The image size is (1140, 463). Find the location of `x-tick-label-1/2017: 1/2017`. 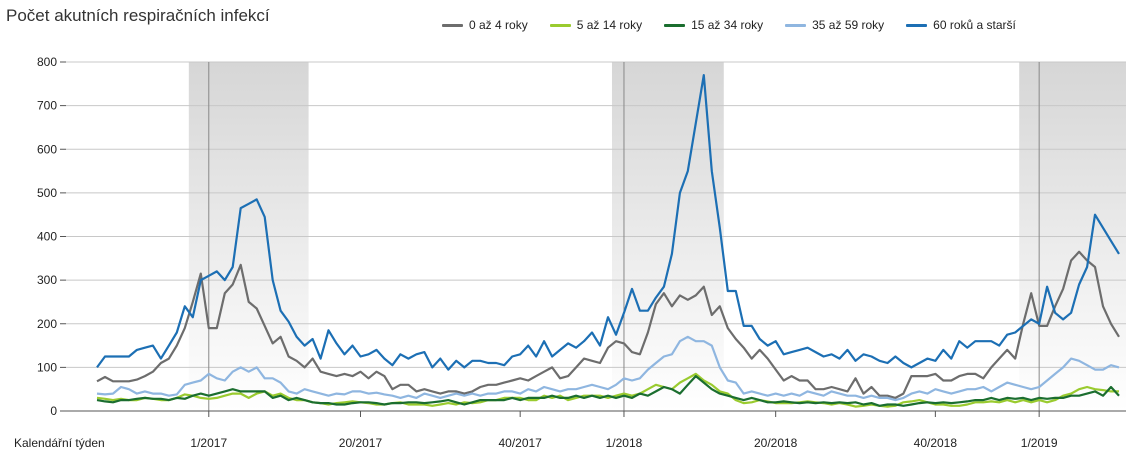

x-tick-label-1/2017: 1/2017 is located at coordinates (208, 443).